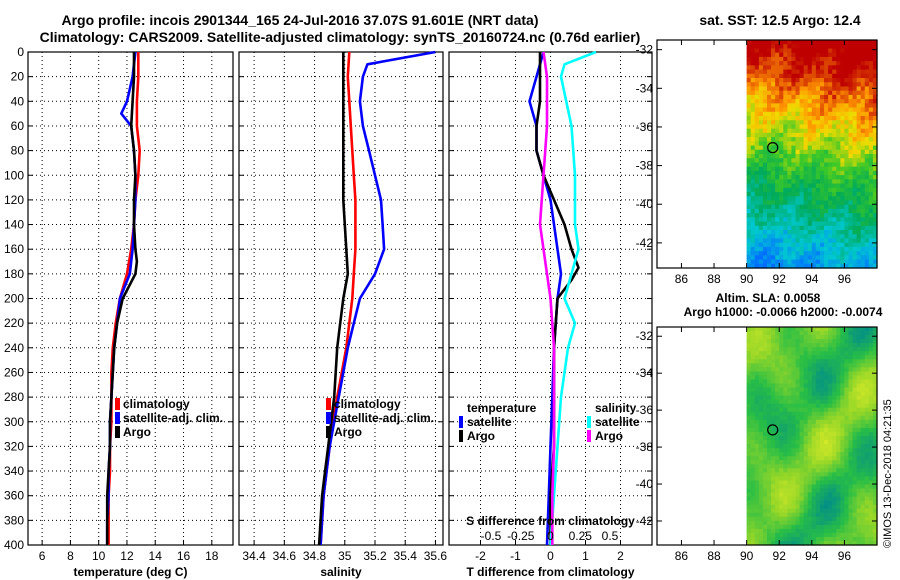 The height and width of the screenshot is (580, 900). Describe the element at coordinates (285, 556) in the screenshot. I see `x-tick-label: 34.6` at that location.